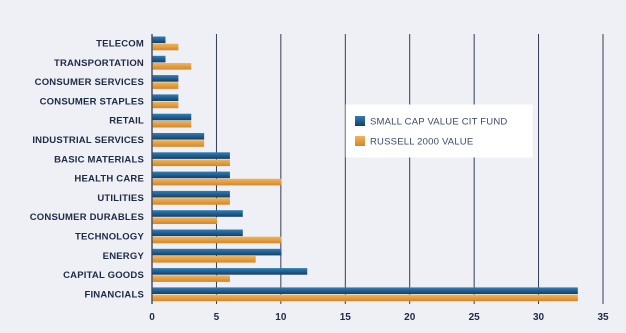 This screenshot has height=333, width=626. What do you see at coordinates (103, 275) in the screenshot?
I see `category-label-capital-goods: CAPITAL GOODS` at bounding box center [103, 275].